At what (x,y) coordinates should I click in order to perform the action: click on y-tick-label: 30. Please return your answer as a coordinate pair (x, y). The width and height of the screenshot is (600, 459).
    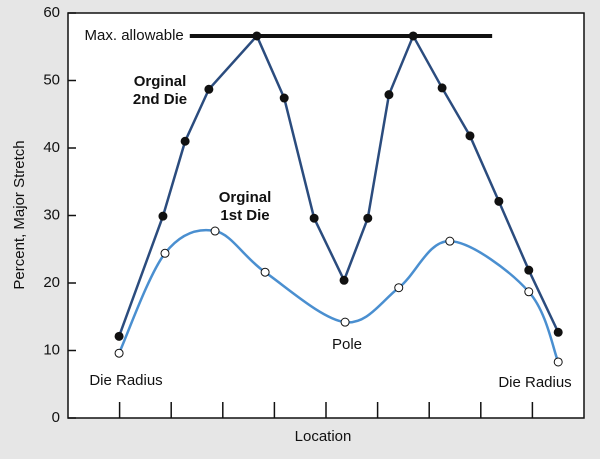
    Looking at the image, I should click on (51, 214).